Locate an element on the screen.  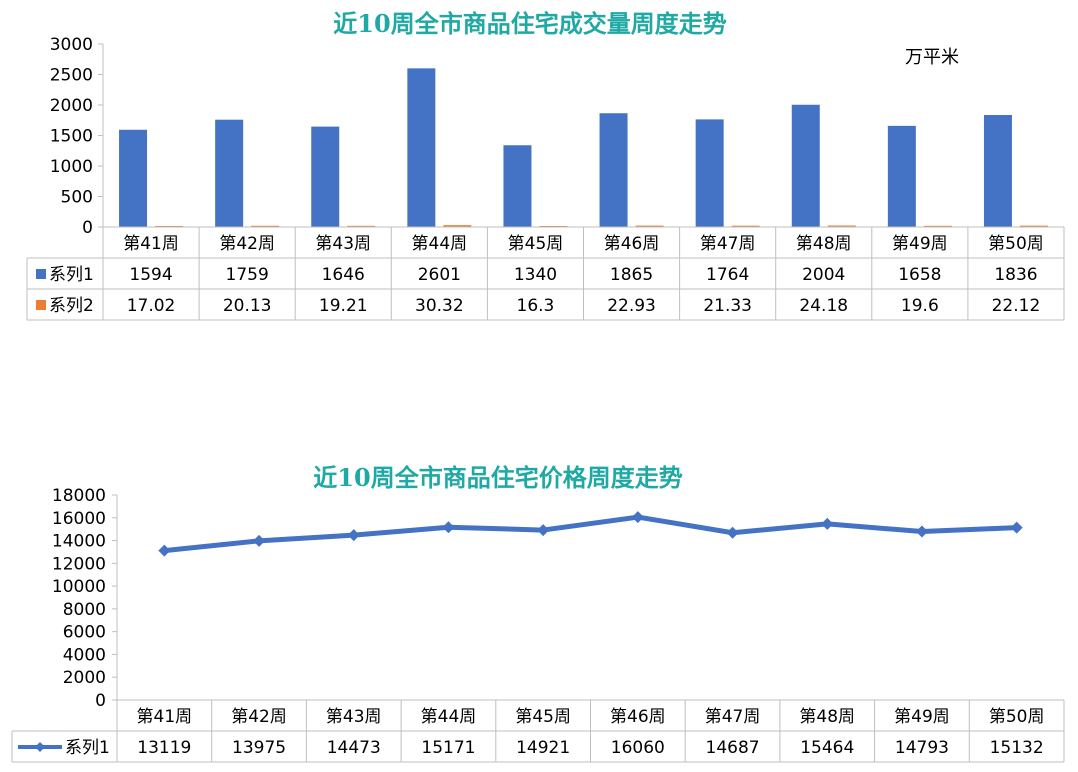
chart1-data-label: 22.12 is located at coordinates (1016, 306).